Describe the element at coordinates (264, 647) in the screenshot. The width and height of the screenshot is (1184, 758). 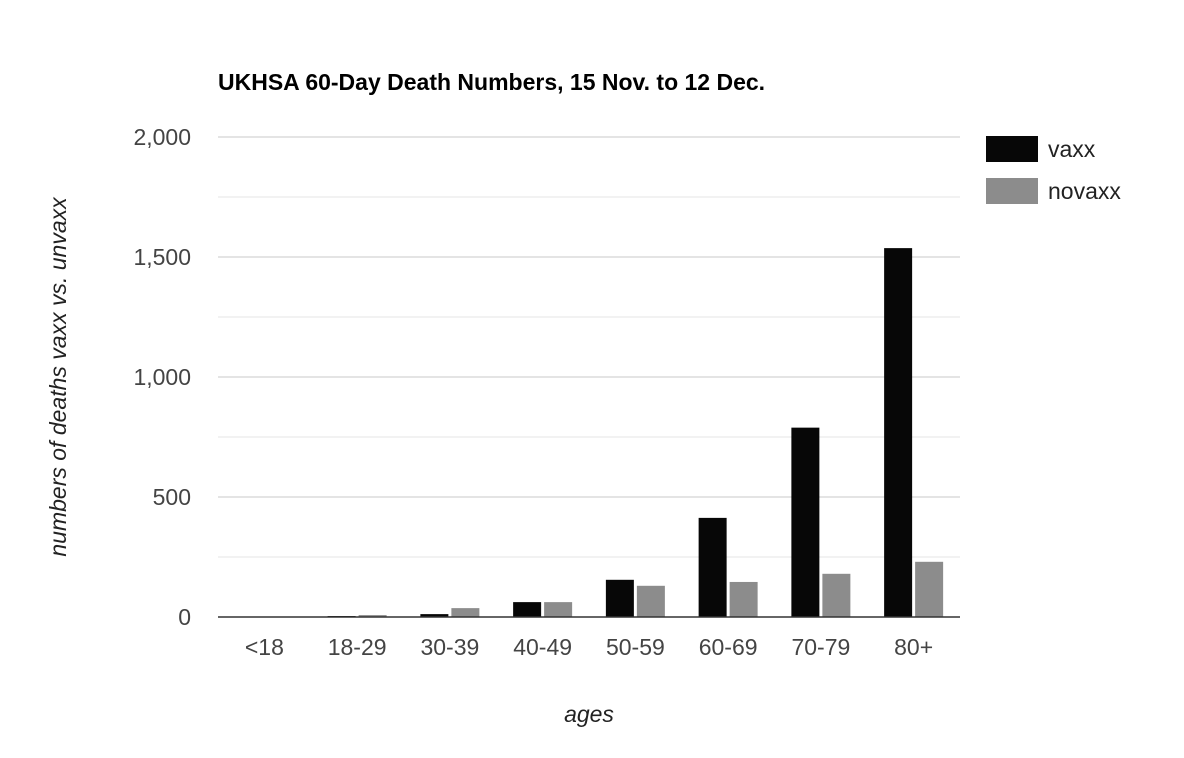
I see `x-tick-label: <18` at that location.